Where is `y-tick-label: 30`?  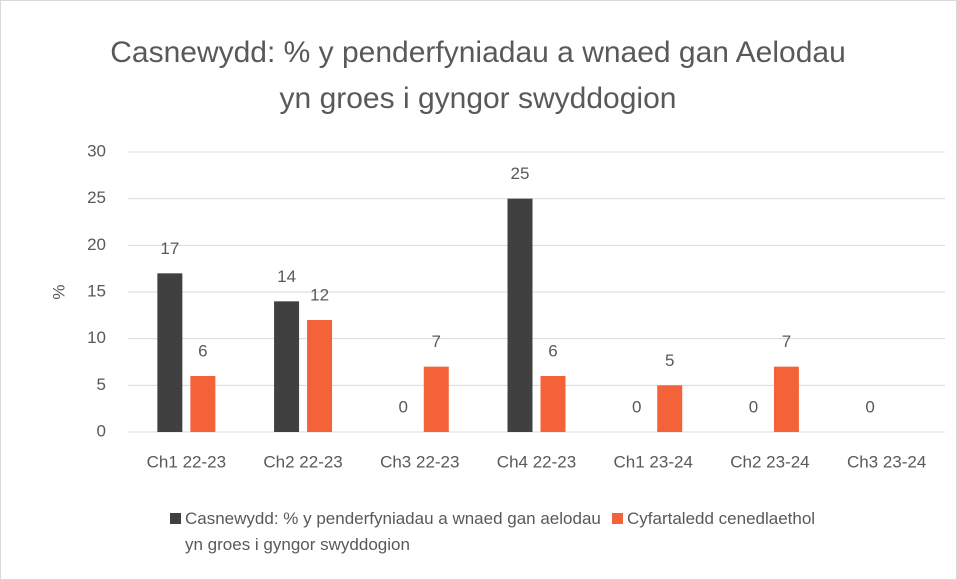 y-tick-label: 30 is located at coordinates (96, 150).